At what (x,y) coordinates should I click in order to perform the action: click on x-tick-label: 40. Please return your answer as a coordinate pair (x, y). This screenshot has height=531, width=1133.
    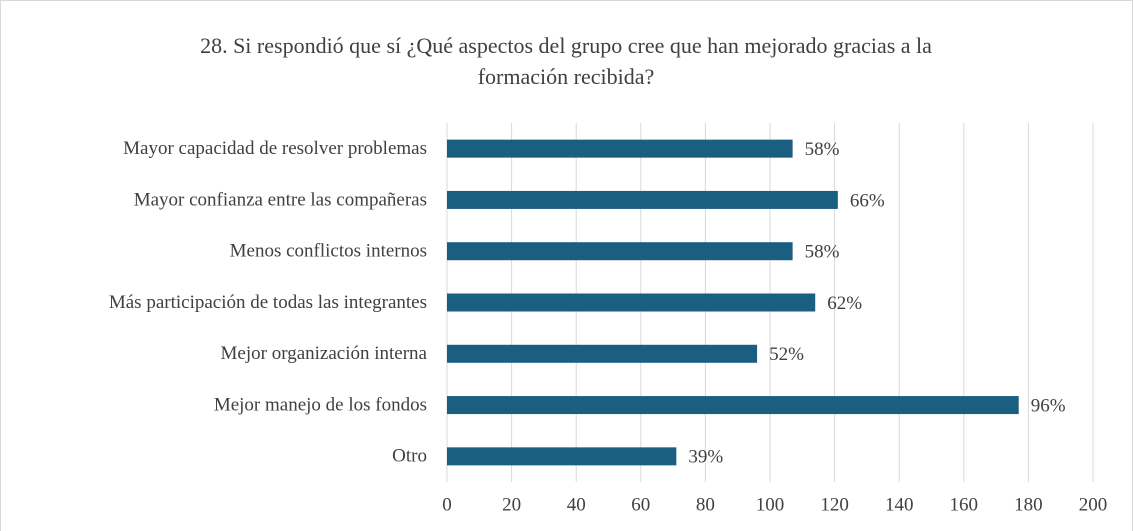
    Looking at the image, I should click on (576, 504).